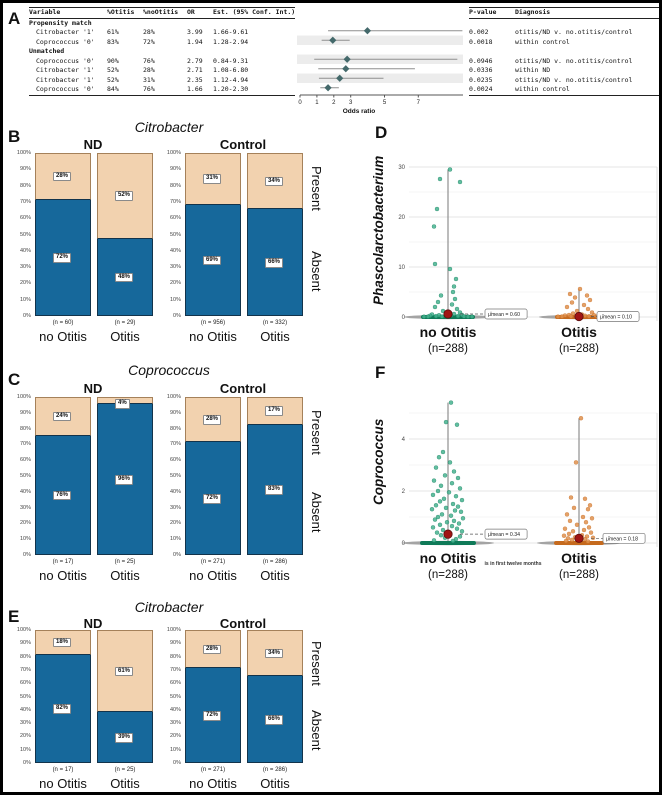  I want to click on pvalue-cell: 0.0024, so click(481, 89).